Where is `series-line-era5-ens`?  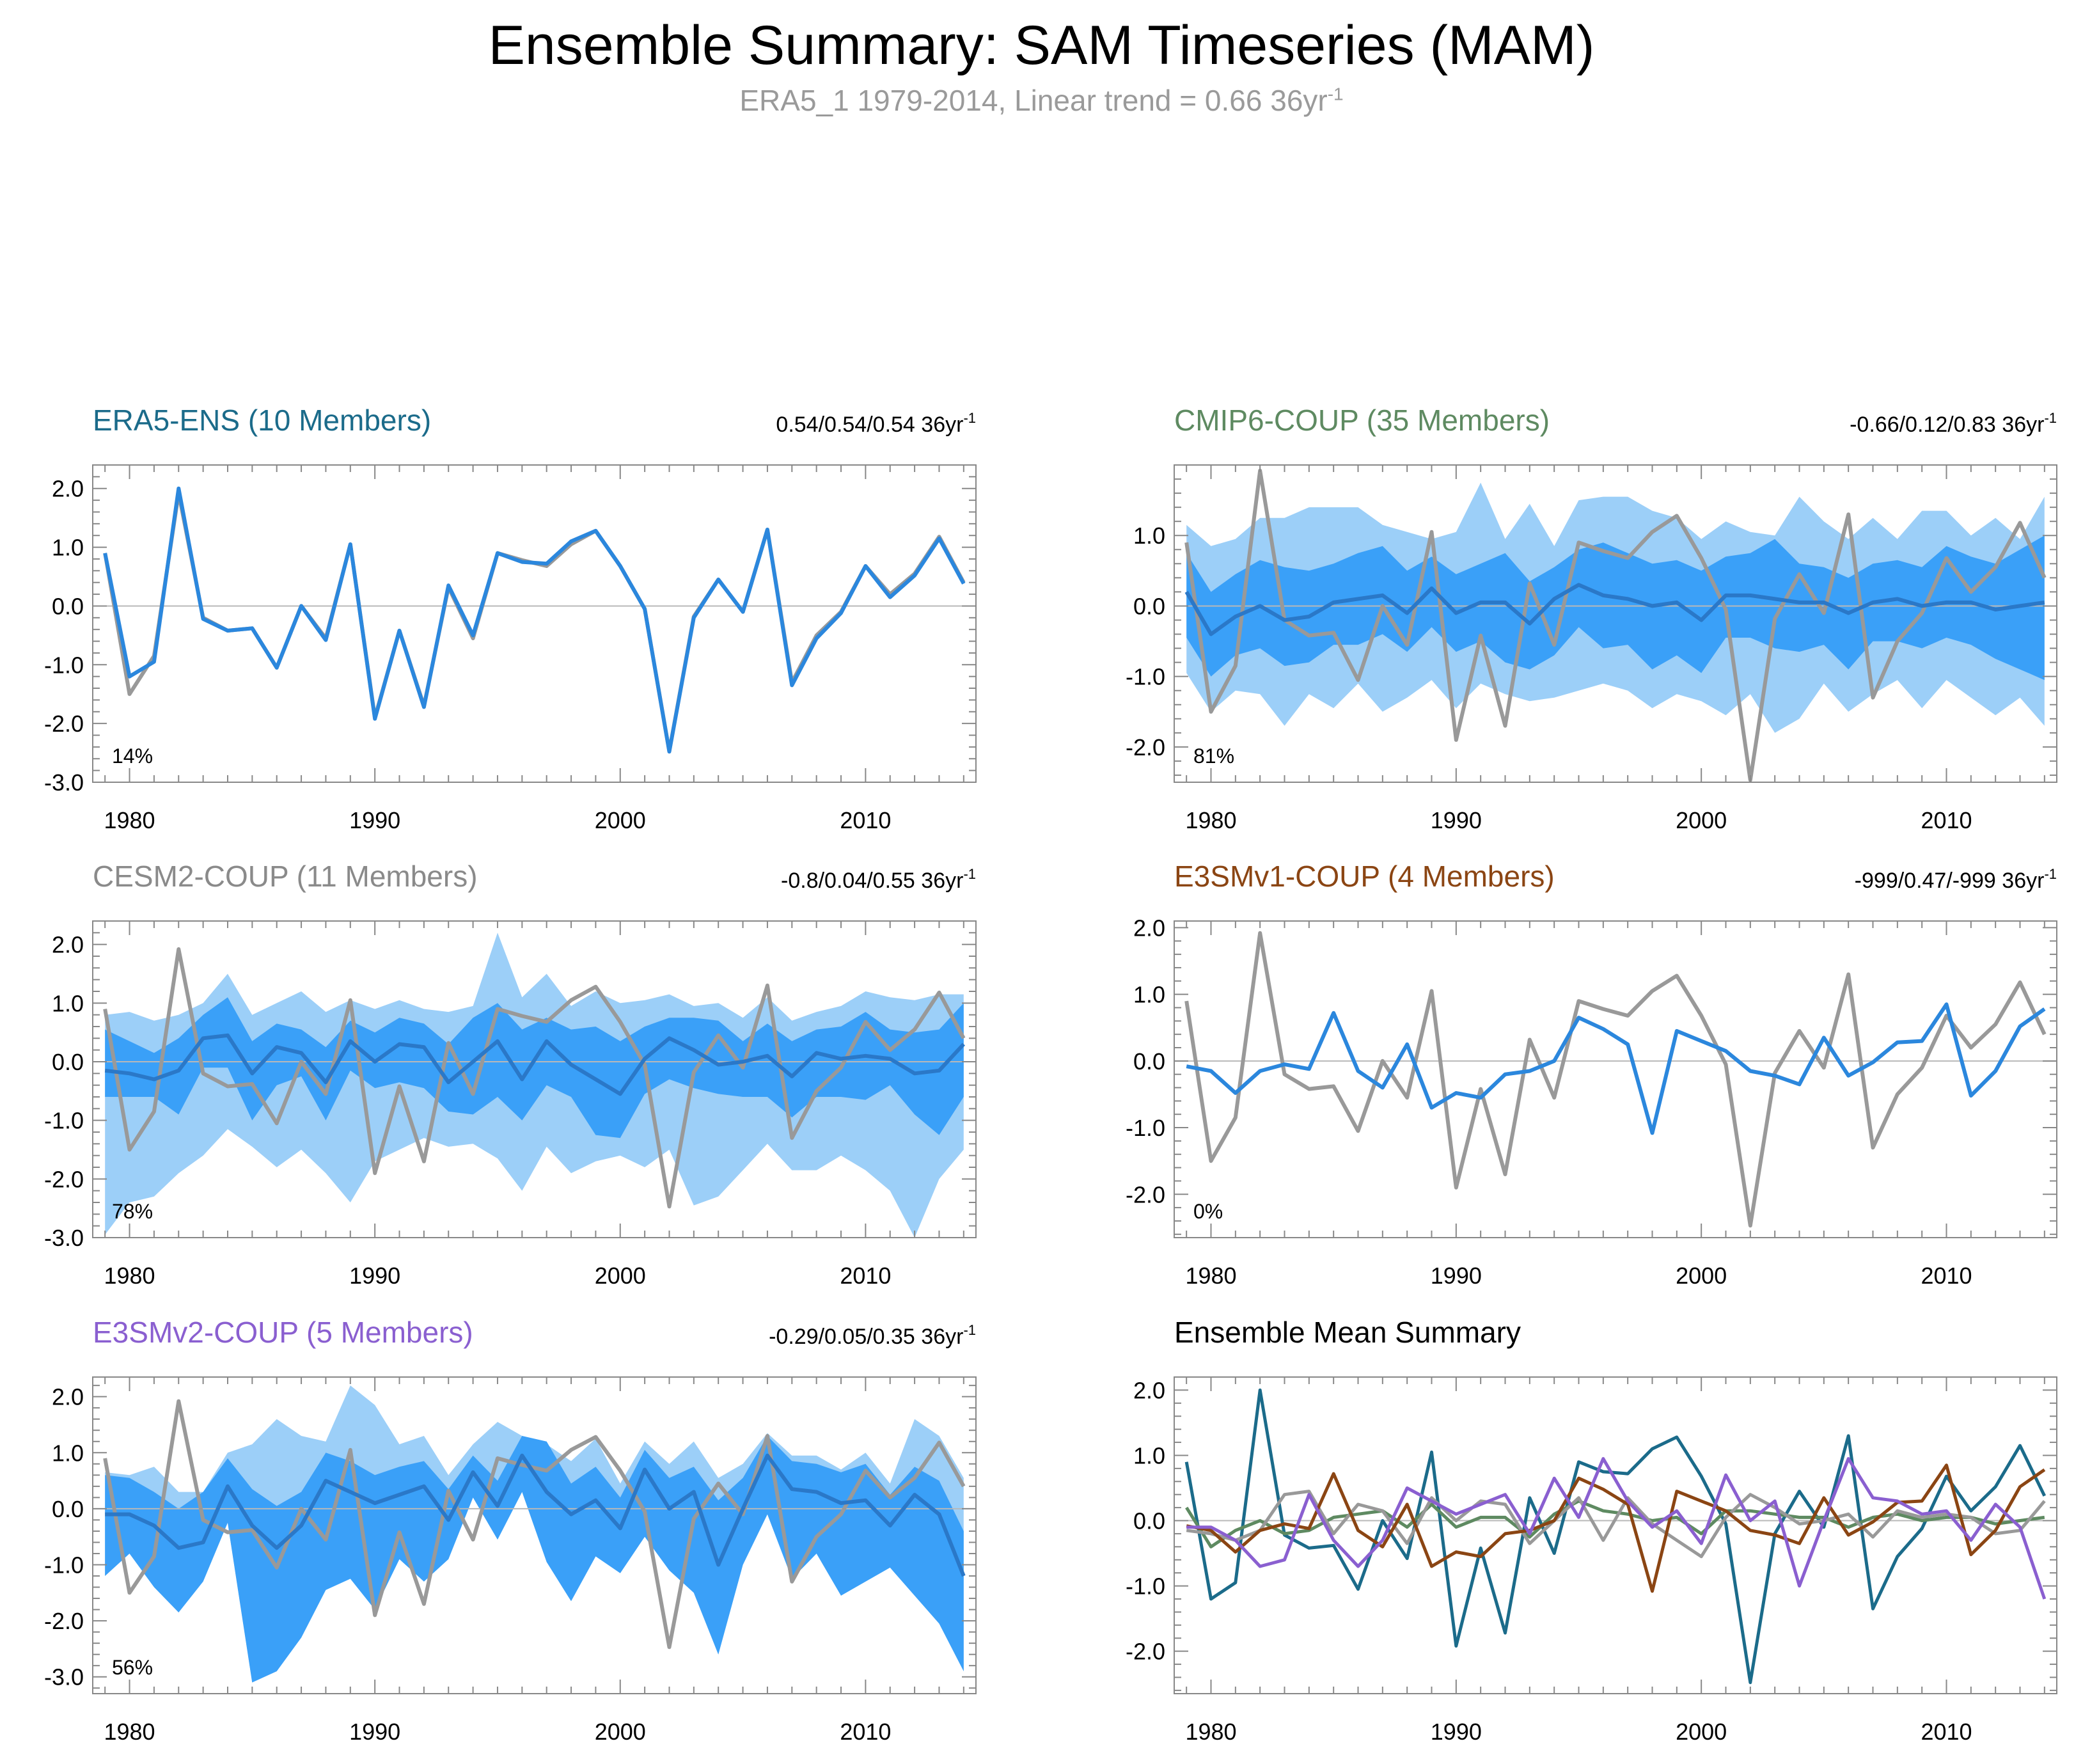 series-line-era5-ens is located at coordinates (1615, 1537).